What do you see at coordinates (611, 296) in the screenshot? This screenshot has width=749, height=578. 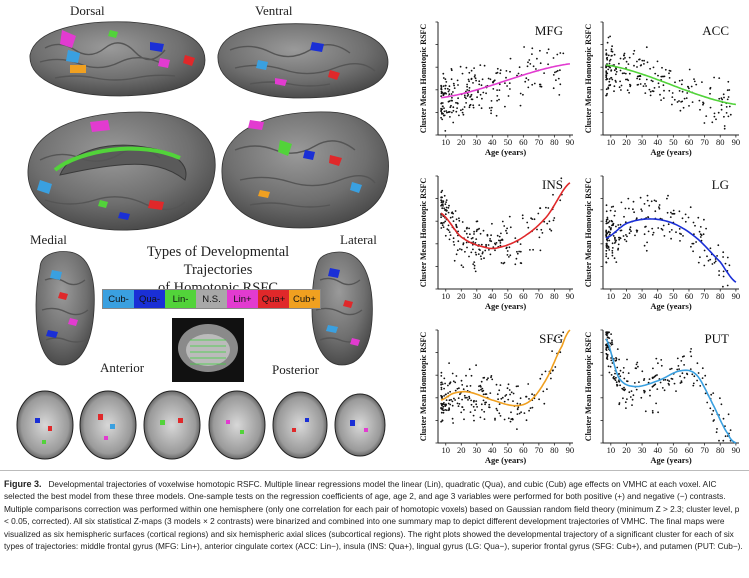 I see `x-tick-label: 10` at bounding box center [611, 296].